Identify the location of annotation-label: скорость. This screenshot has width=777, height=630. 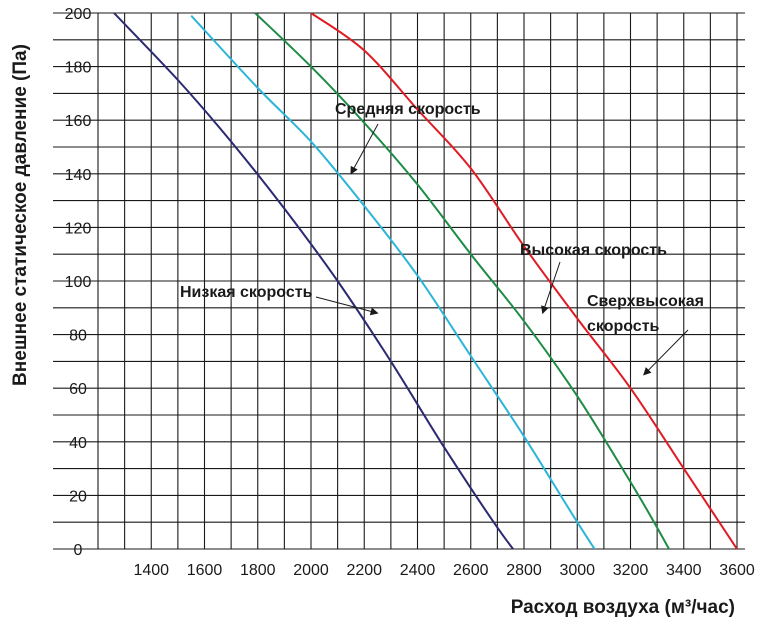
(623, 326).